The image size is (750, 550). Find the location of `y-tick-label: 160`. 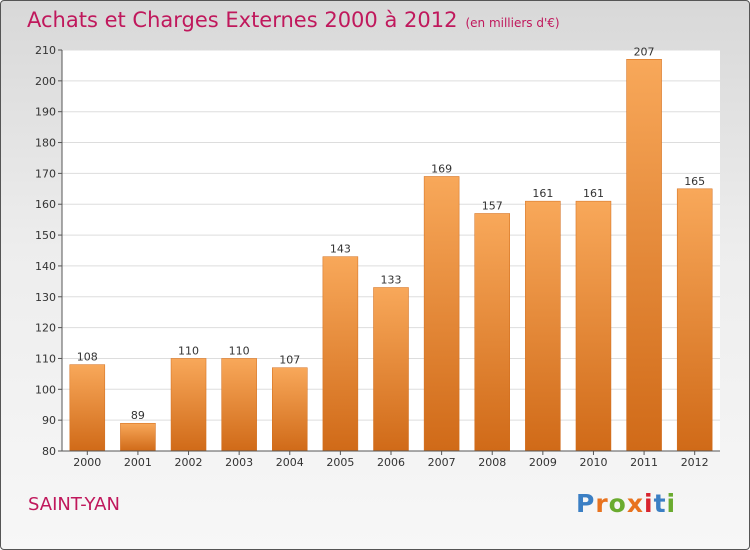

y-tick-label: 160 is located at coordinates (45, 204).